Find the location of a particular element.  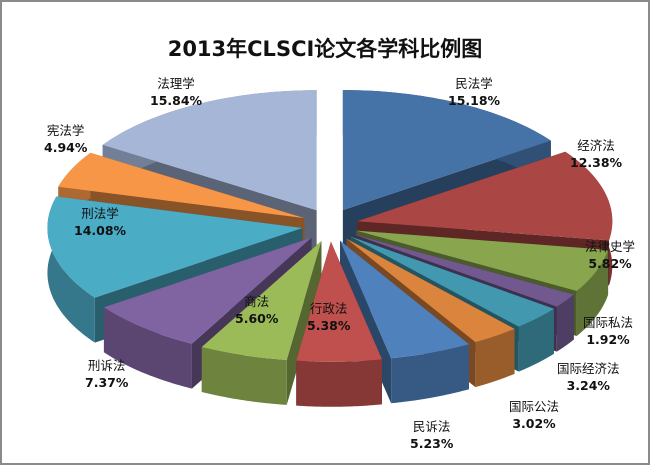

data-label-falixue: 法理学 15.84% is located at coordinates (176, 92).